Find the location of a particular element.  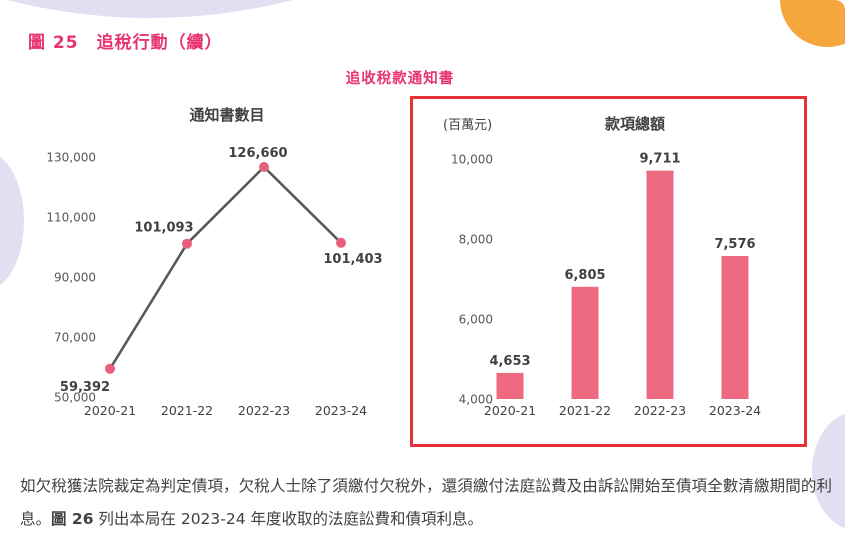

data-label: 101,093 is located at coordinates (163, 228).